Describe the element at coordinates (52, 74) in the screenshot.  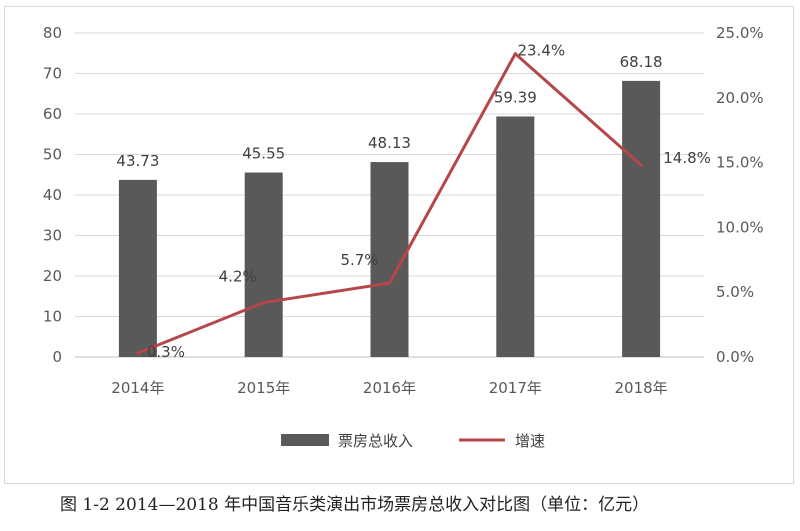
I see `left-axis-tick: 70` at that location.